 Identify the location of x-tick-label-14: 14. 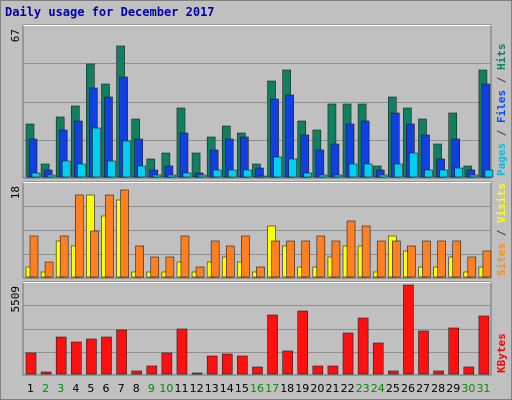
(227, 388).